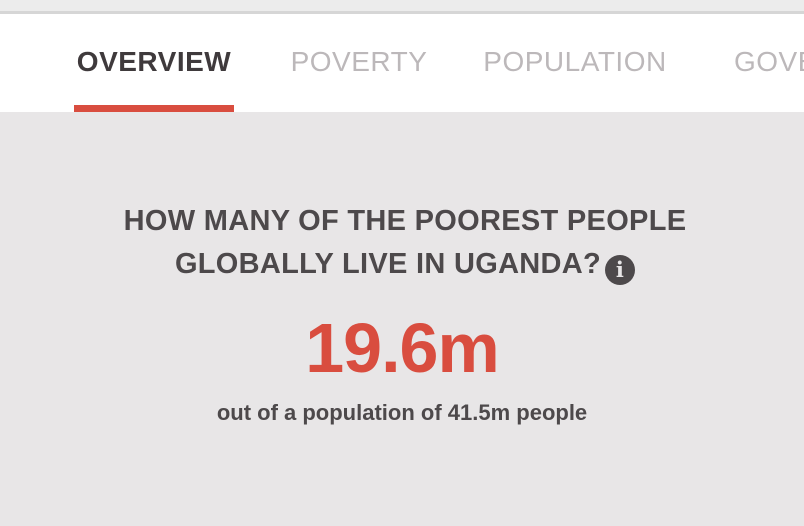  I want to click on top-strip, so click(402, 7).